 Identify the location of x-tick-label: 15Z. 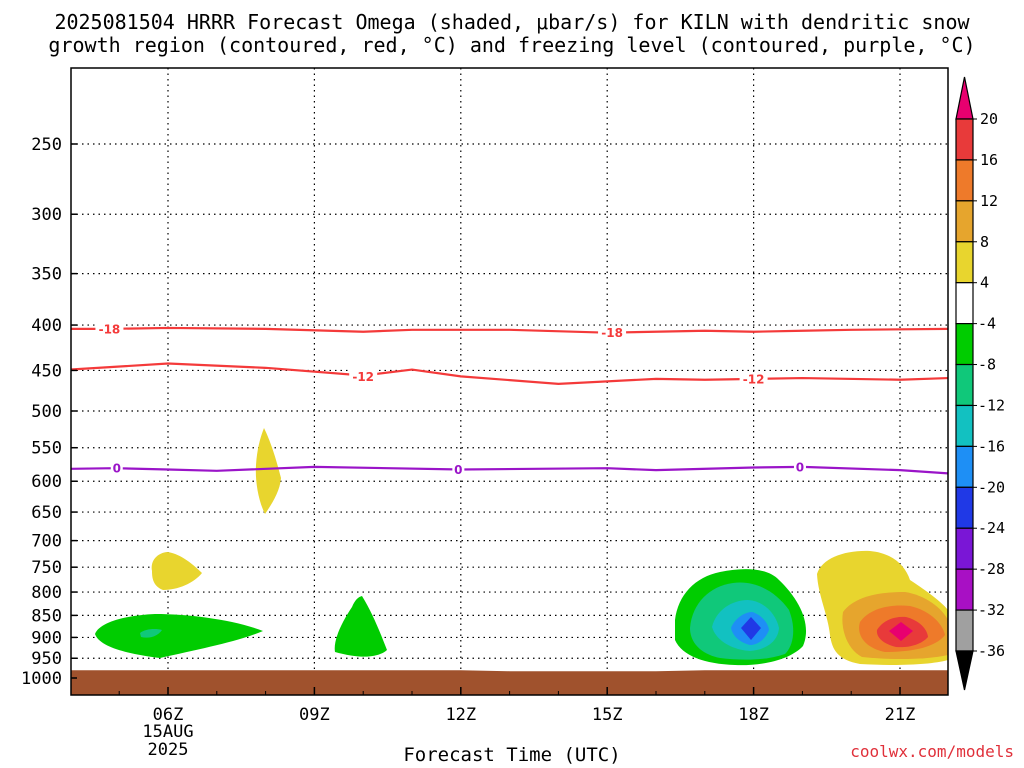
(607, 715).